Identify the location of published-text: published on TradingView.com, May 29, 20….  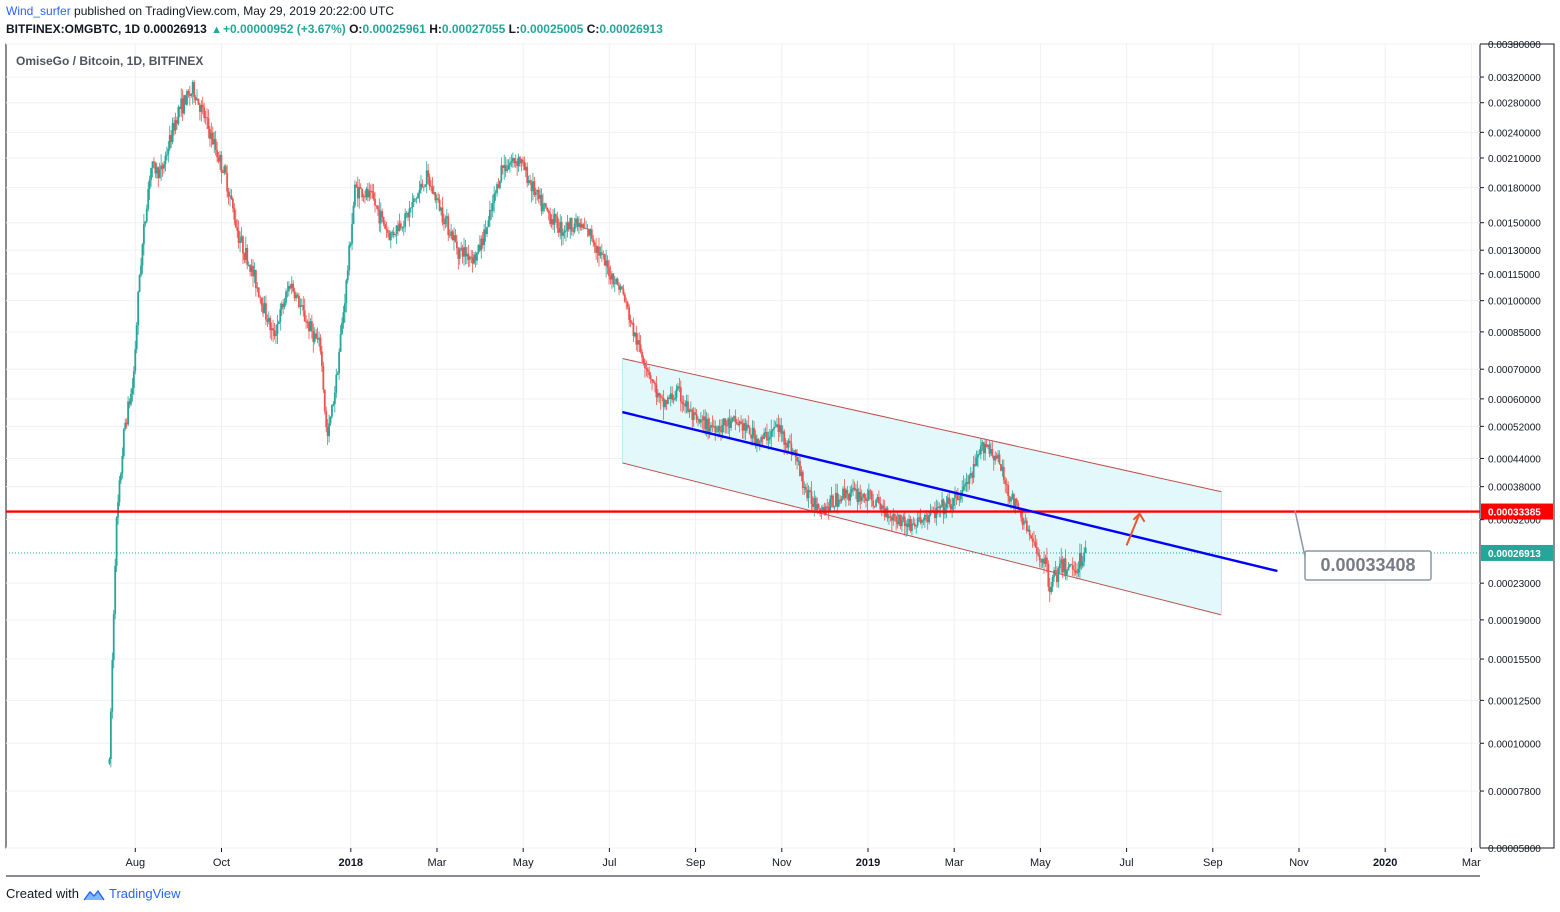
(234, 11).